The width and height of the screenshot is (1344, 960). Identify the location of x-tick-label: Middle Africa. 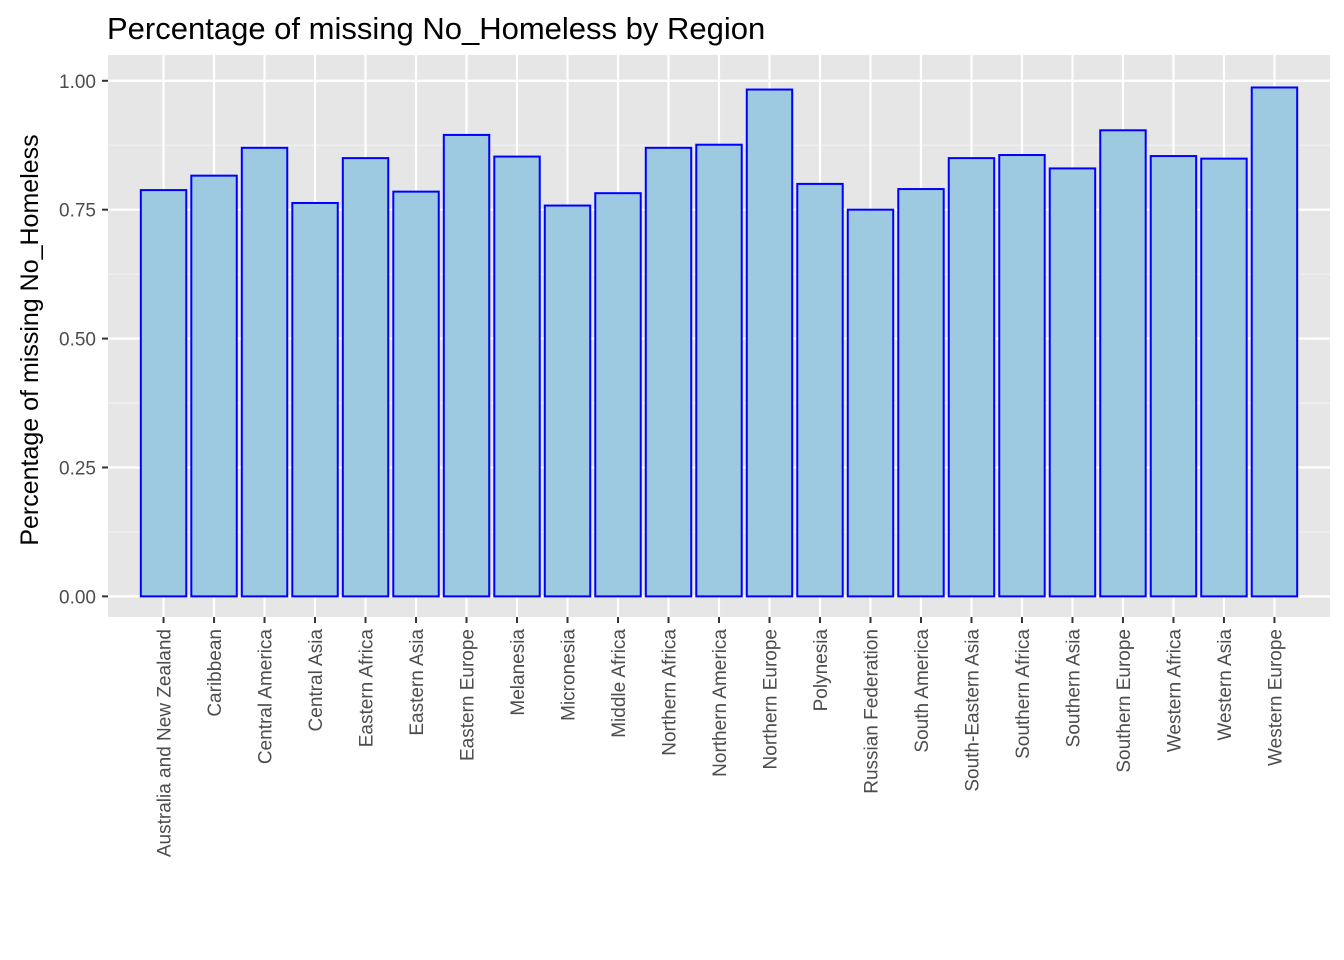
(619, 683).